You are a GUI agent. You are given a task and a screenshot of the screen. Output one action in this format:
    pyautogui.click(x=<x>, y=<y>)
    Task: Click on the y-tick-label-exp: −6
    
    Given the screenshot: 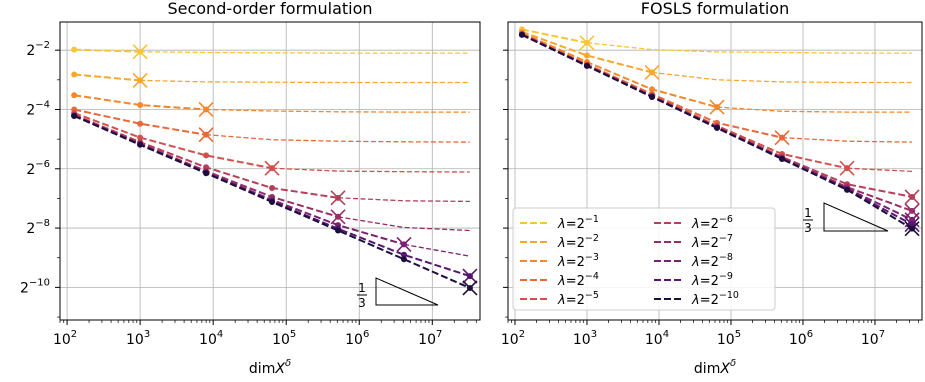 What is the action you would take?
    pyautogui.click(x=42, y=164)
    